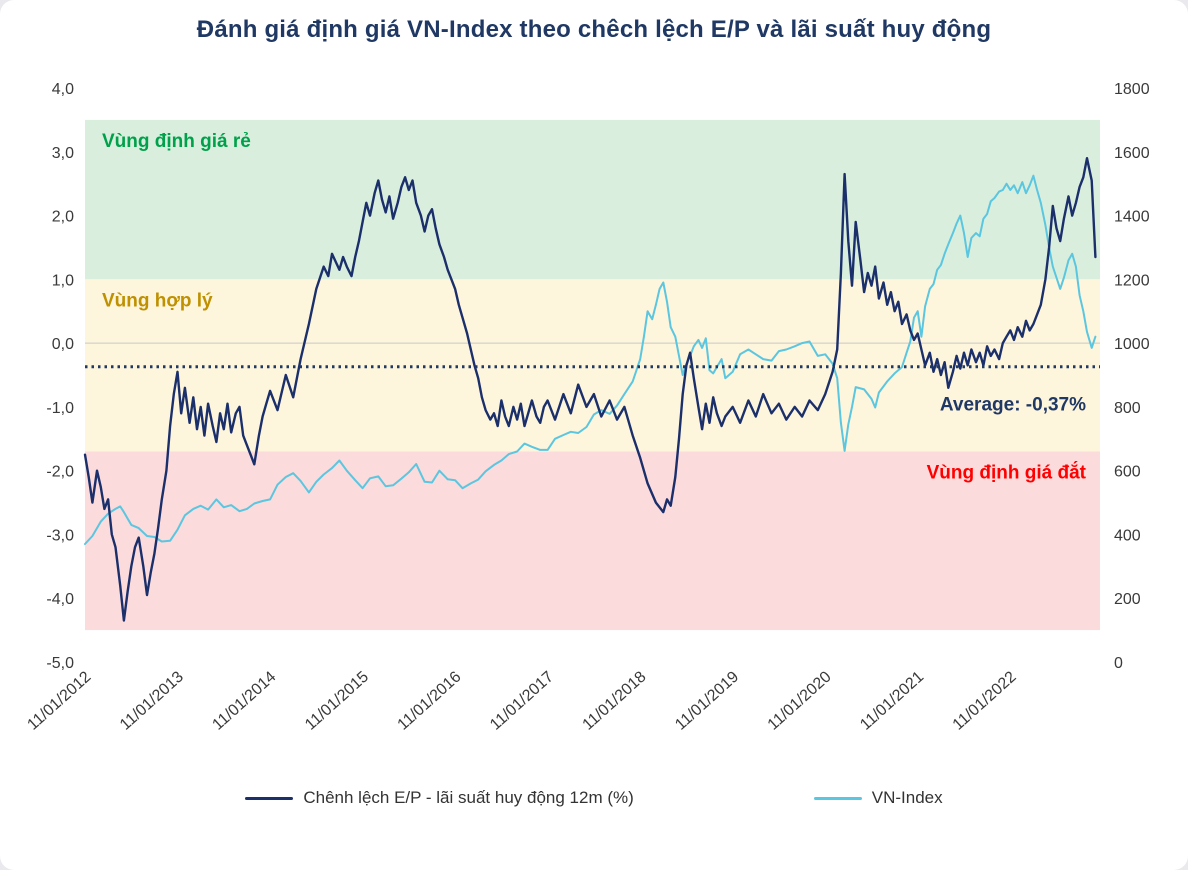 Image resolution: width=1188 pixels, height=870 pixels. Describe the element at coordinates (837, 798) in the screenshot. I see `vn-index-line-swatch` at that location.